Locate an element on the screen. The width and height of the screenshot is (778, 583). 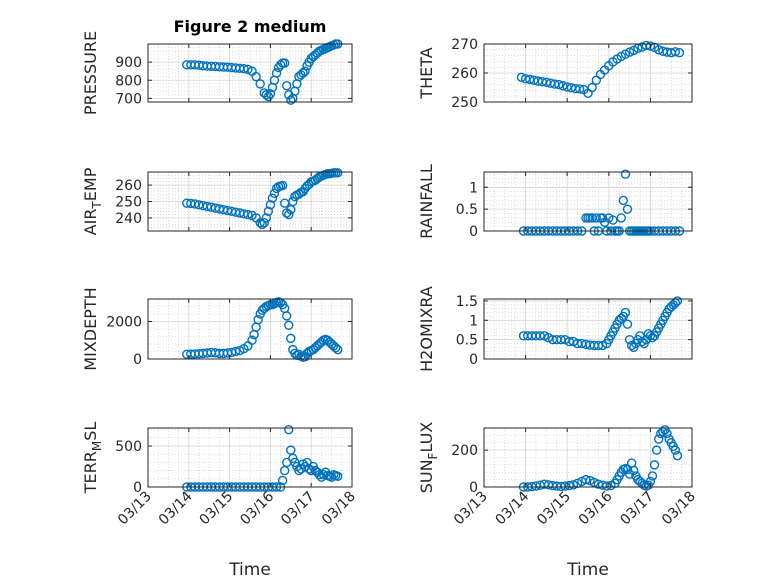
x-tick-label: 03/14 is located at coordinates (513, 508).